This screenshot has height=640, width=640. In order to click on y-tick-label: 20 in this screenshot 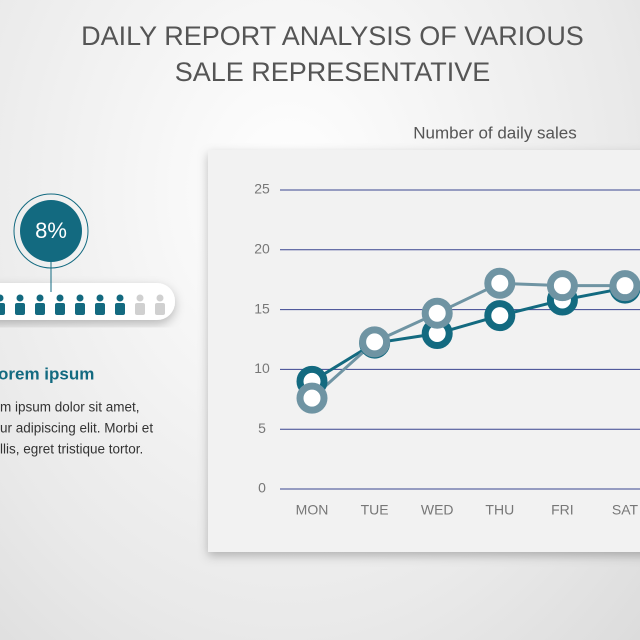, I will do `click(262, 249)`.